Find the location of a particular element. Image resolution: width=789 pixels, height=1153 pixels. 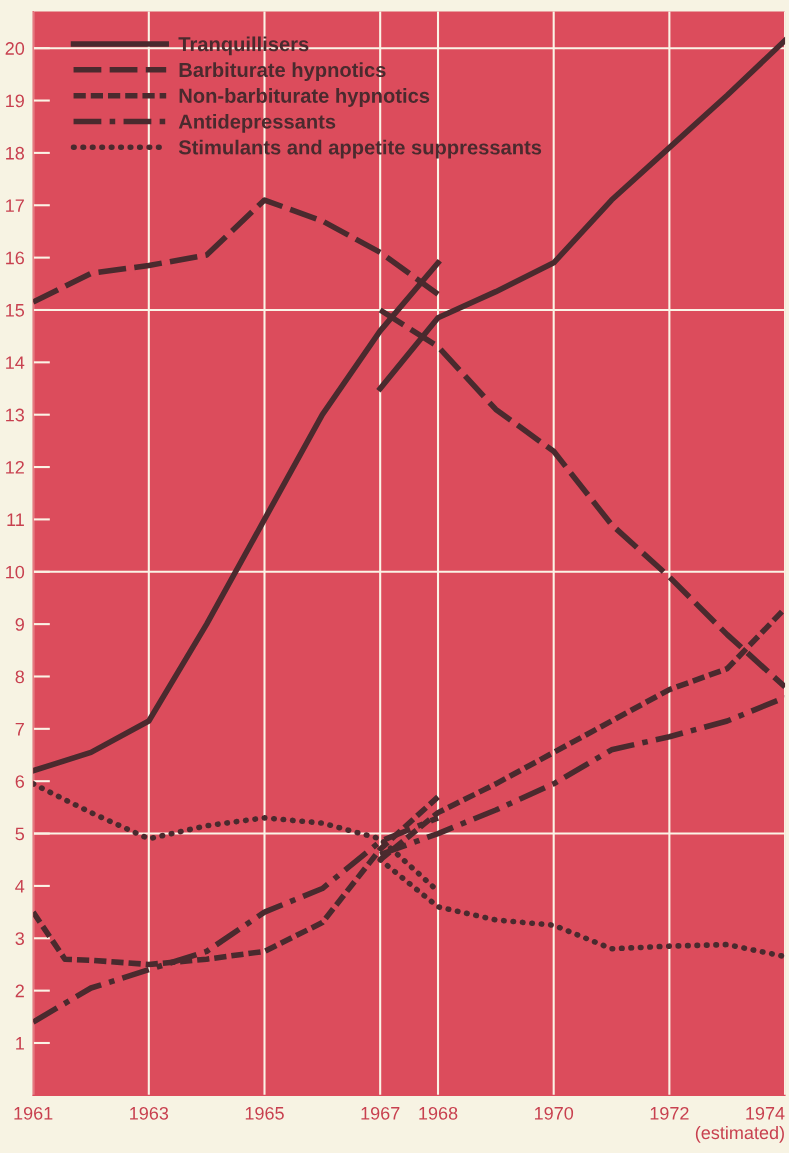

y-tick-label: 9 is located at coordinates (19, 624).